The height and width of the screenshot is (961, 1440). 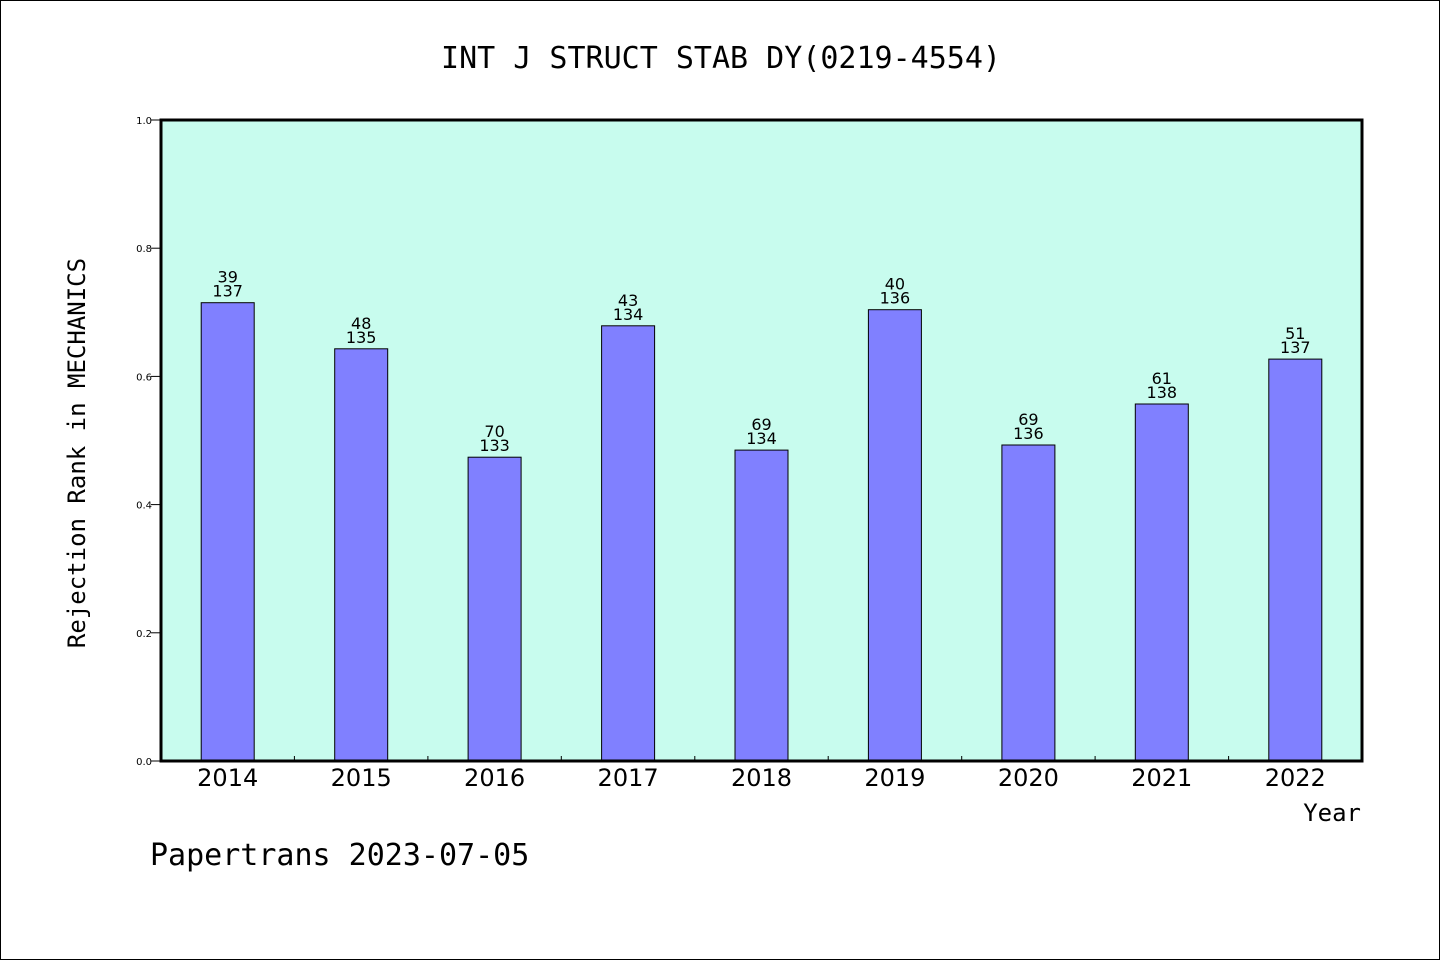 I want to click on y-tick-label-0.6: 0.6, so click(x=144, y=377).